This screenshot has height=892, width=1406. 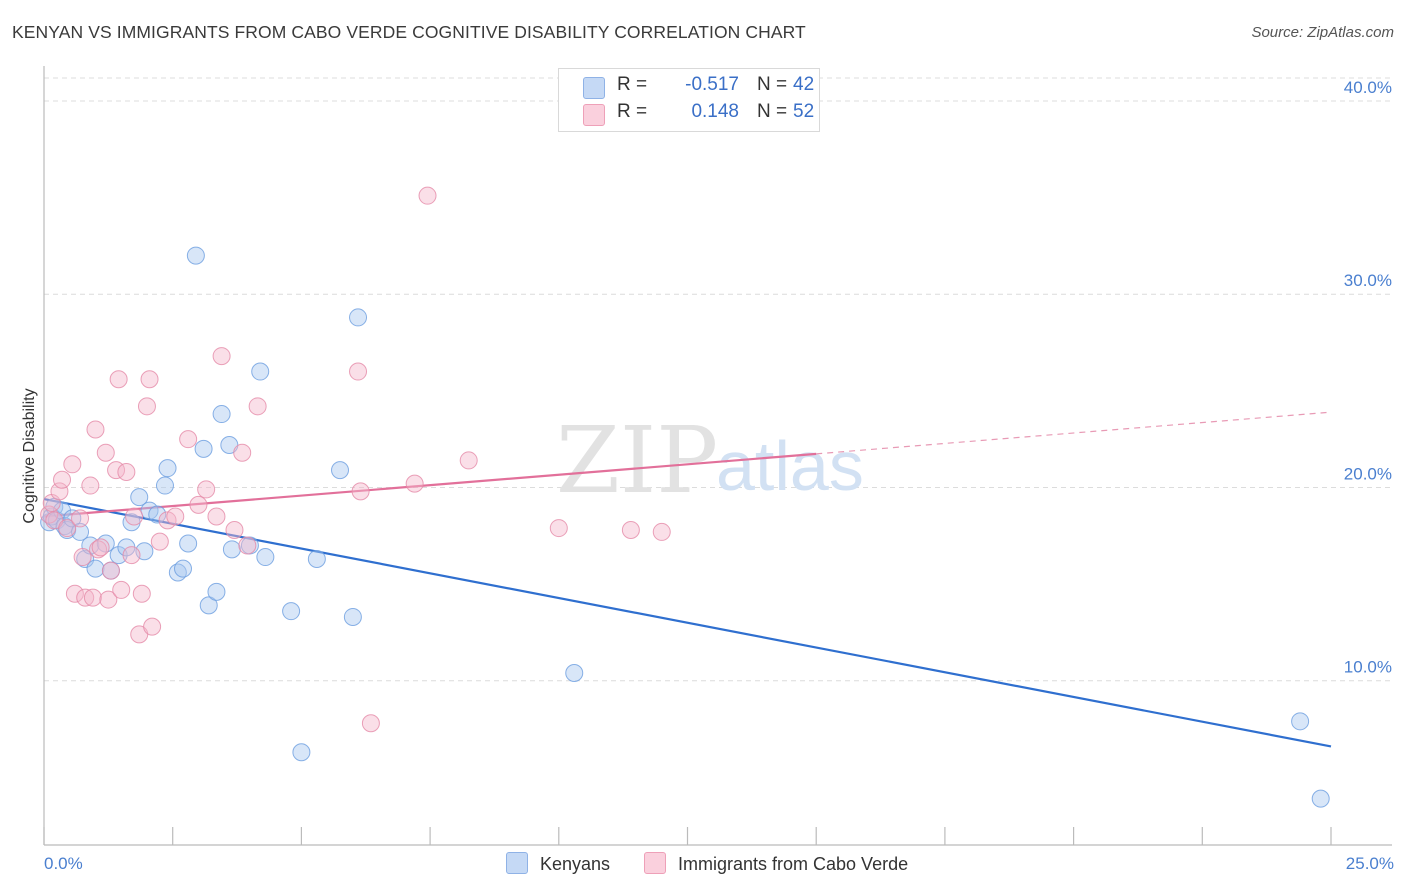 What do you see at coordinates (689, 100) in the screenshot?
I see `correlation-legend: R = -0.517 N = 42 R = 0.148 N = 52` at bounding box center [689, 100].